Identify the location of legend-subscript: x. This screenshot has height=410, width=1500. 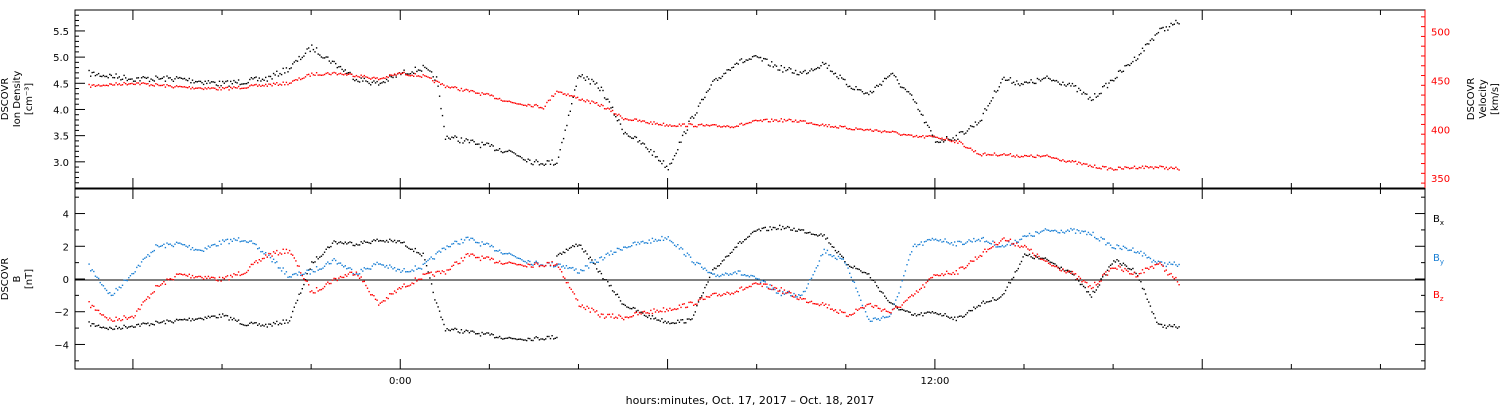
(1442, 223).